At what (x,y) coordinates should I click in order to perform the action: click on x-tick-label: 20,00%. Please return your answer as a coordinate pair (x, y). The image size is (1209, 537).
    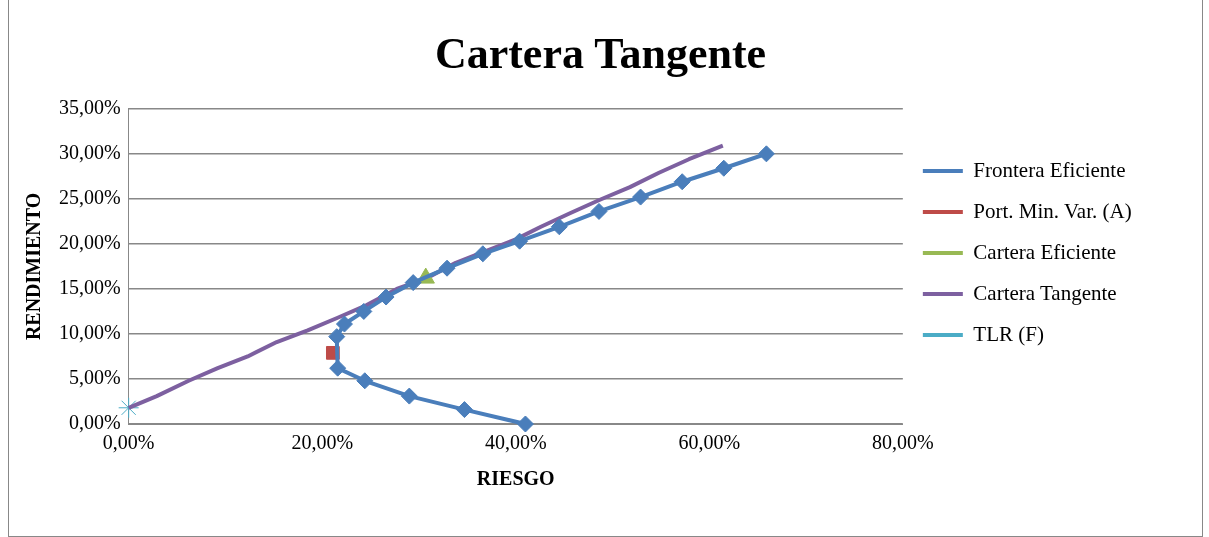
    Looking at the image, I should click on (322, 442).